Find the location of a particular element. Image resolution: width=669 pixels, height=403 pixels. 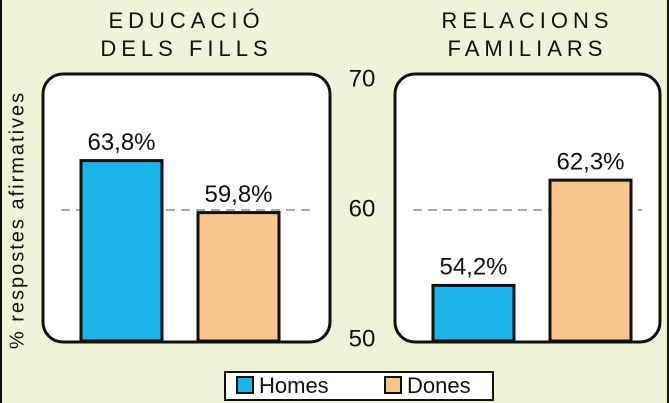

data-label: 59,8% is located at coordinates (238, 194).